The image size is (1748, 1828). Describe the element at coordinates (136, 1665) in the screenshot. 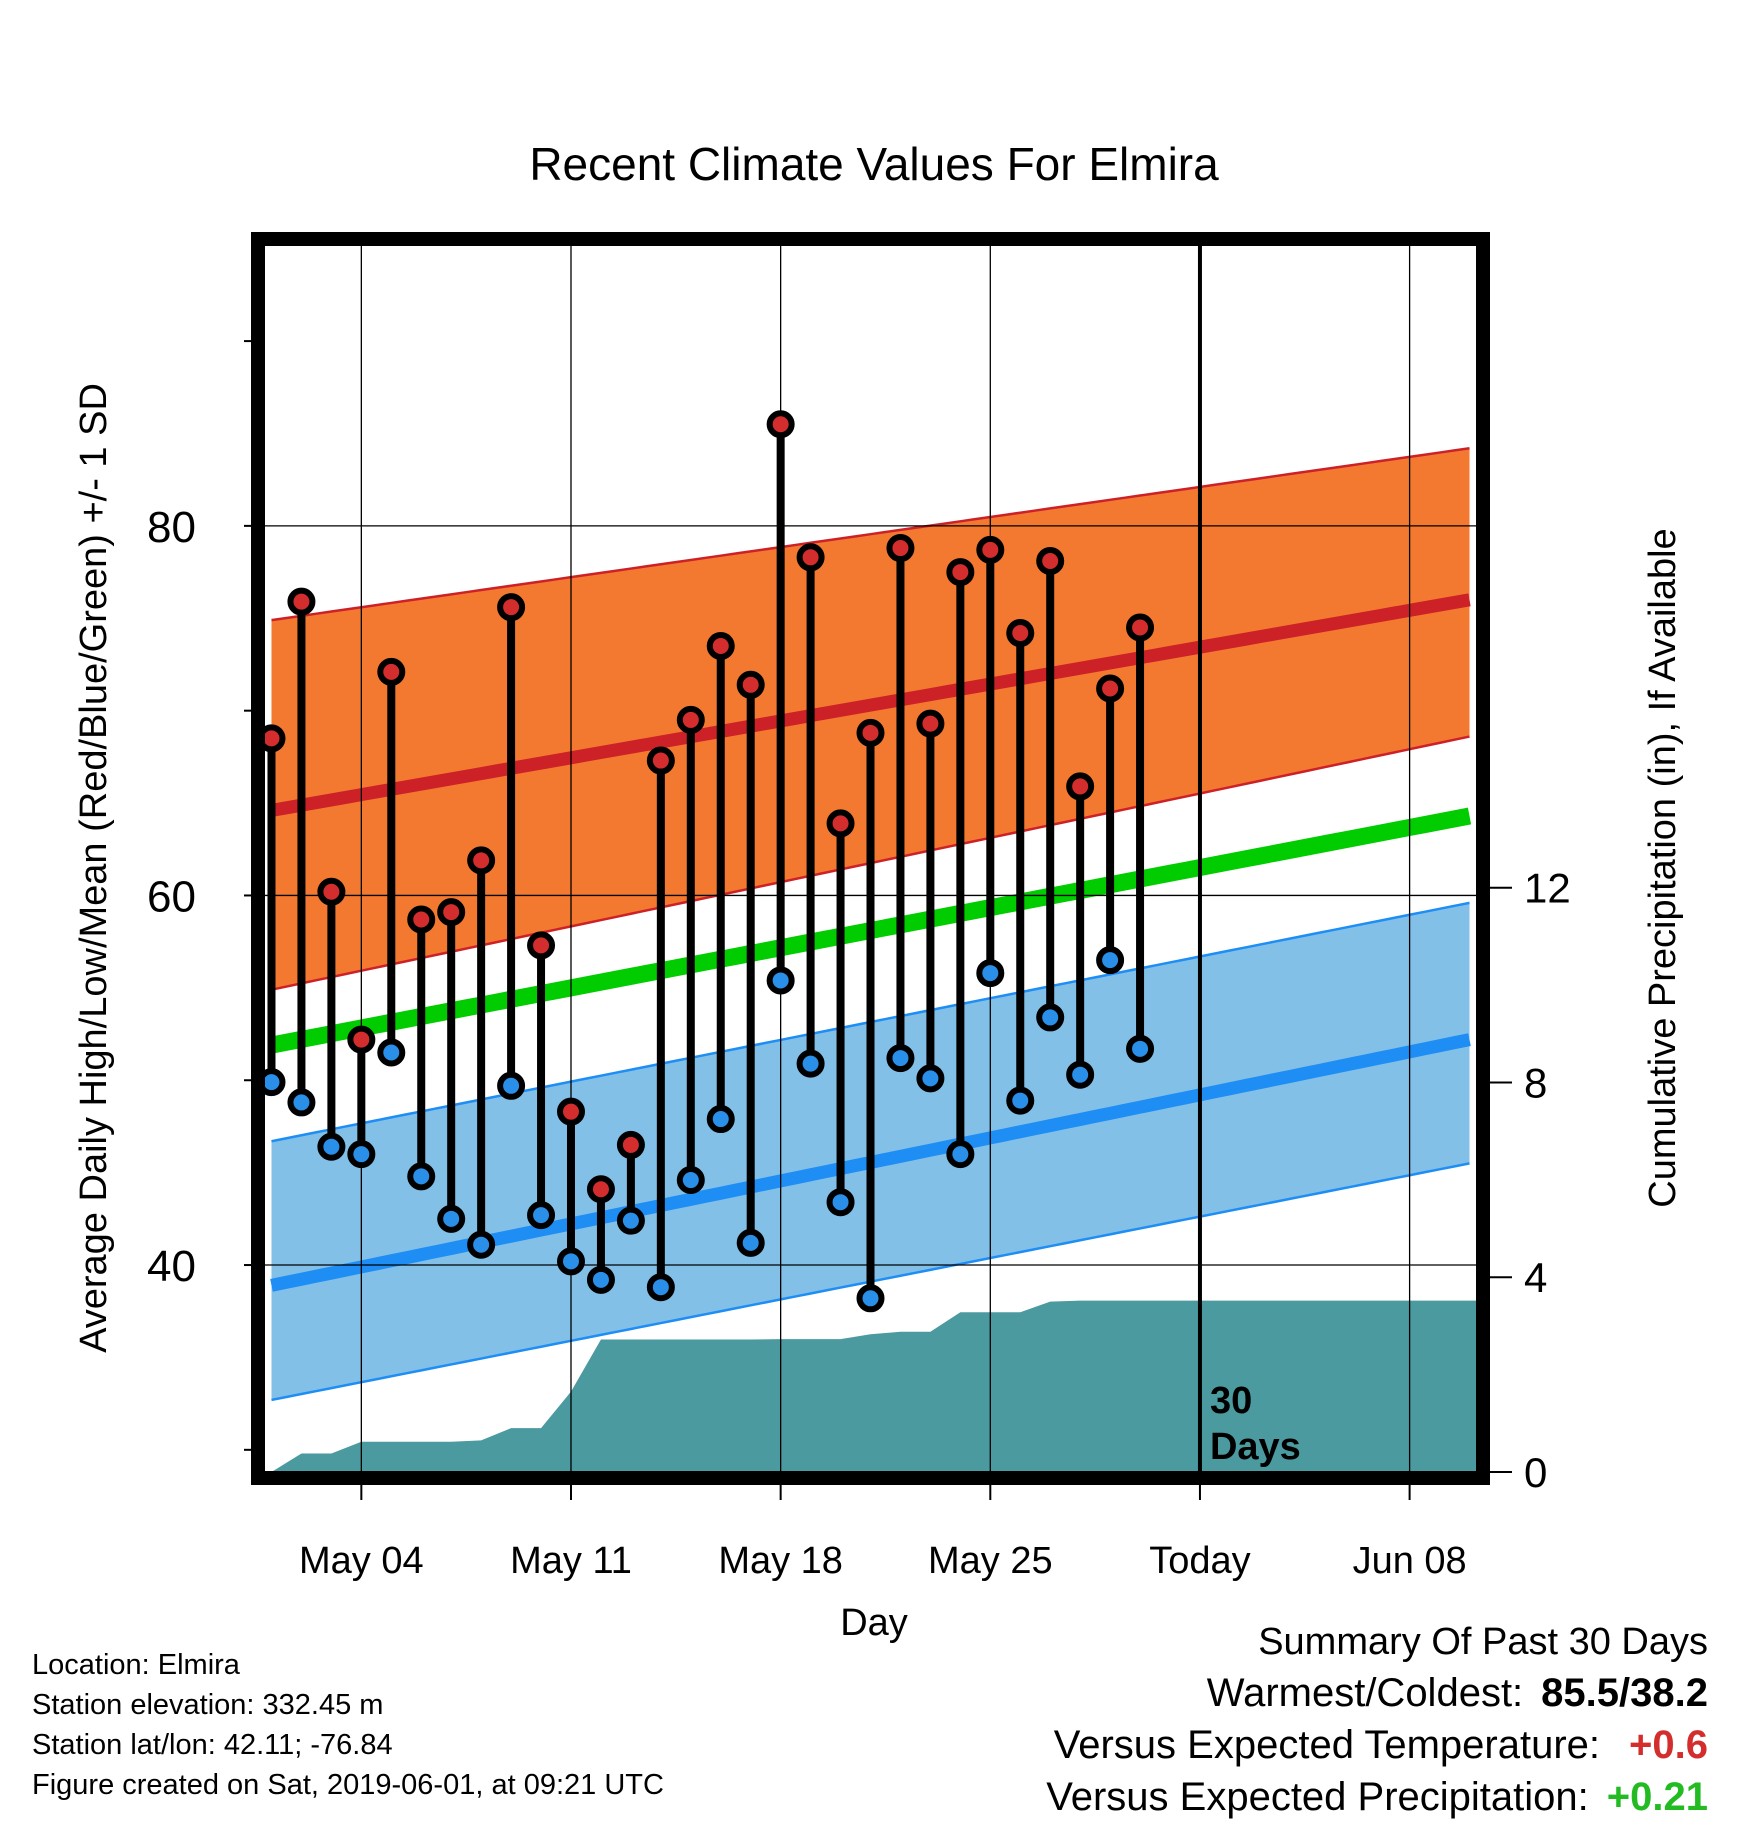

I see `location-text: Location: Elmira` at that location.